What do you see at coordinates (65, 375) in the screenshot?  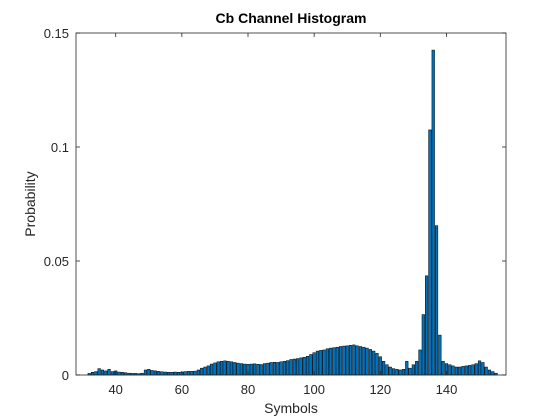 I see `y-tick-label: 0` at bounding box center [65, 375].